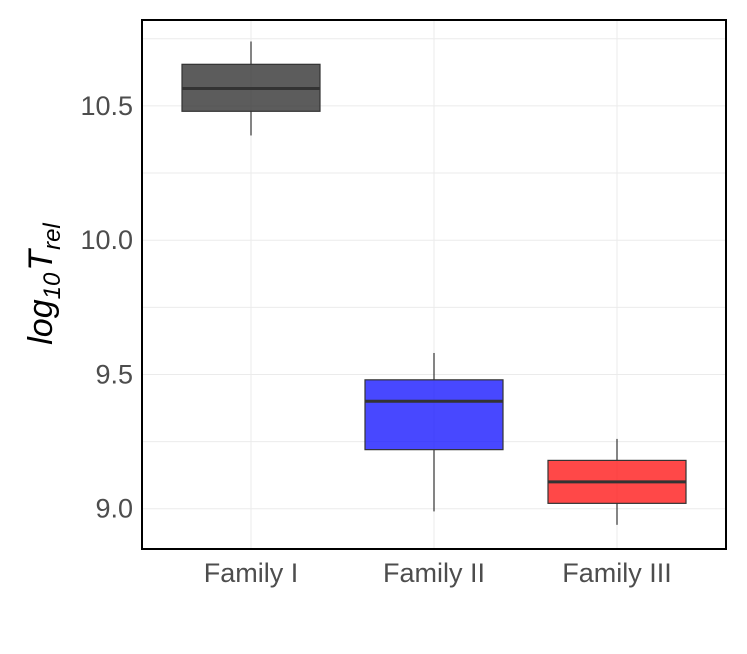  What do you see at coordinates (251, 573) in the screenshot?
I see `x-tick-label: Family I` at bounding box center [251, 573].